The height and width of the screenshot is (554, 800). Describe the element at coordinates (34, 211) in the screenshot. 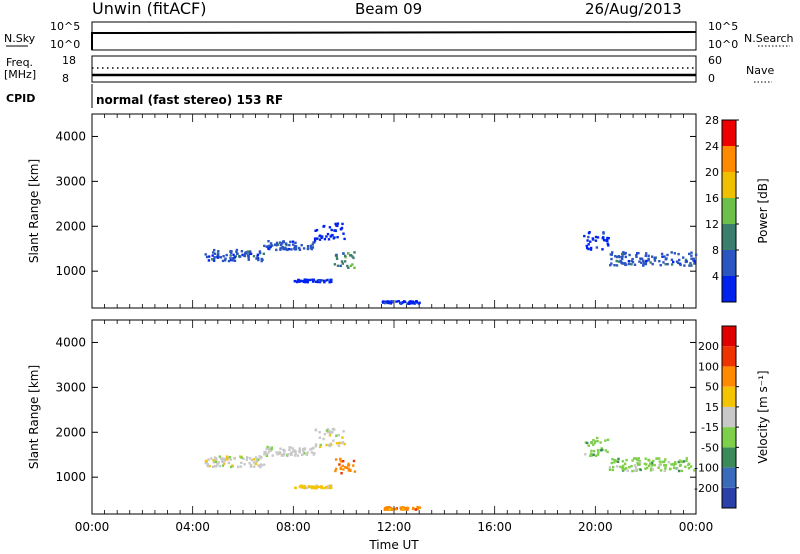

I see `power-ylabel: Slant Range [km]` at that location.